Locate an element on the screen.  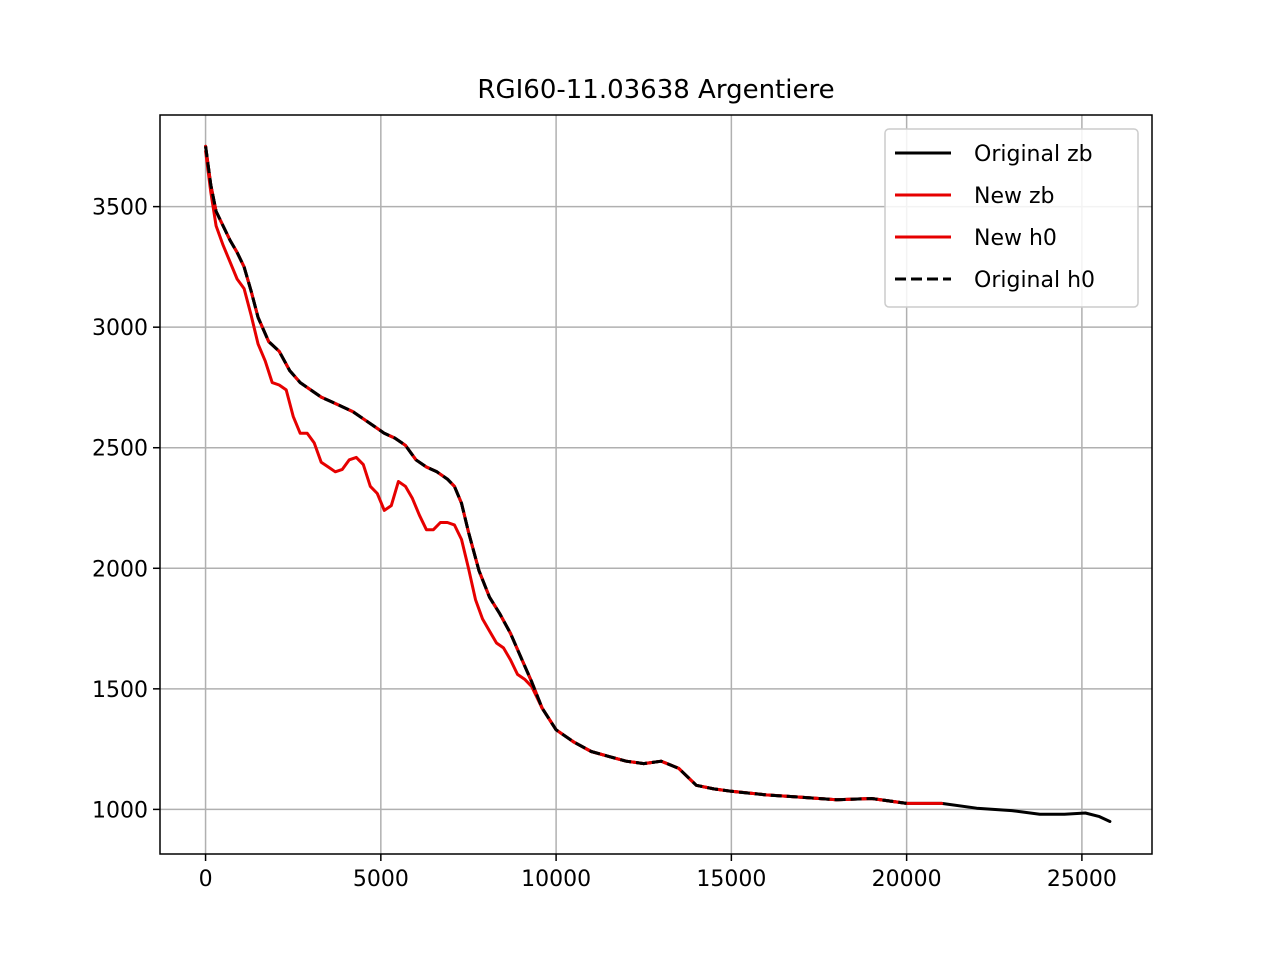
legend: Original zb New zb New h0 Original h0 is located at coordinates (1011, 218).